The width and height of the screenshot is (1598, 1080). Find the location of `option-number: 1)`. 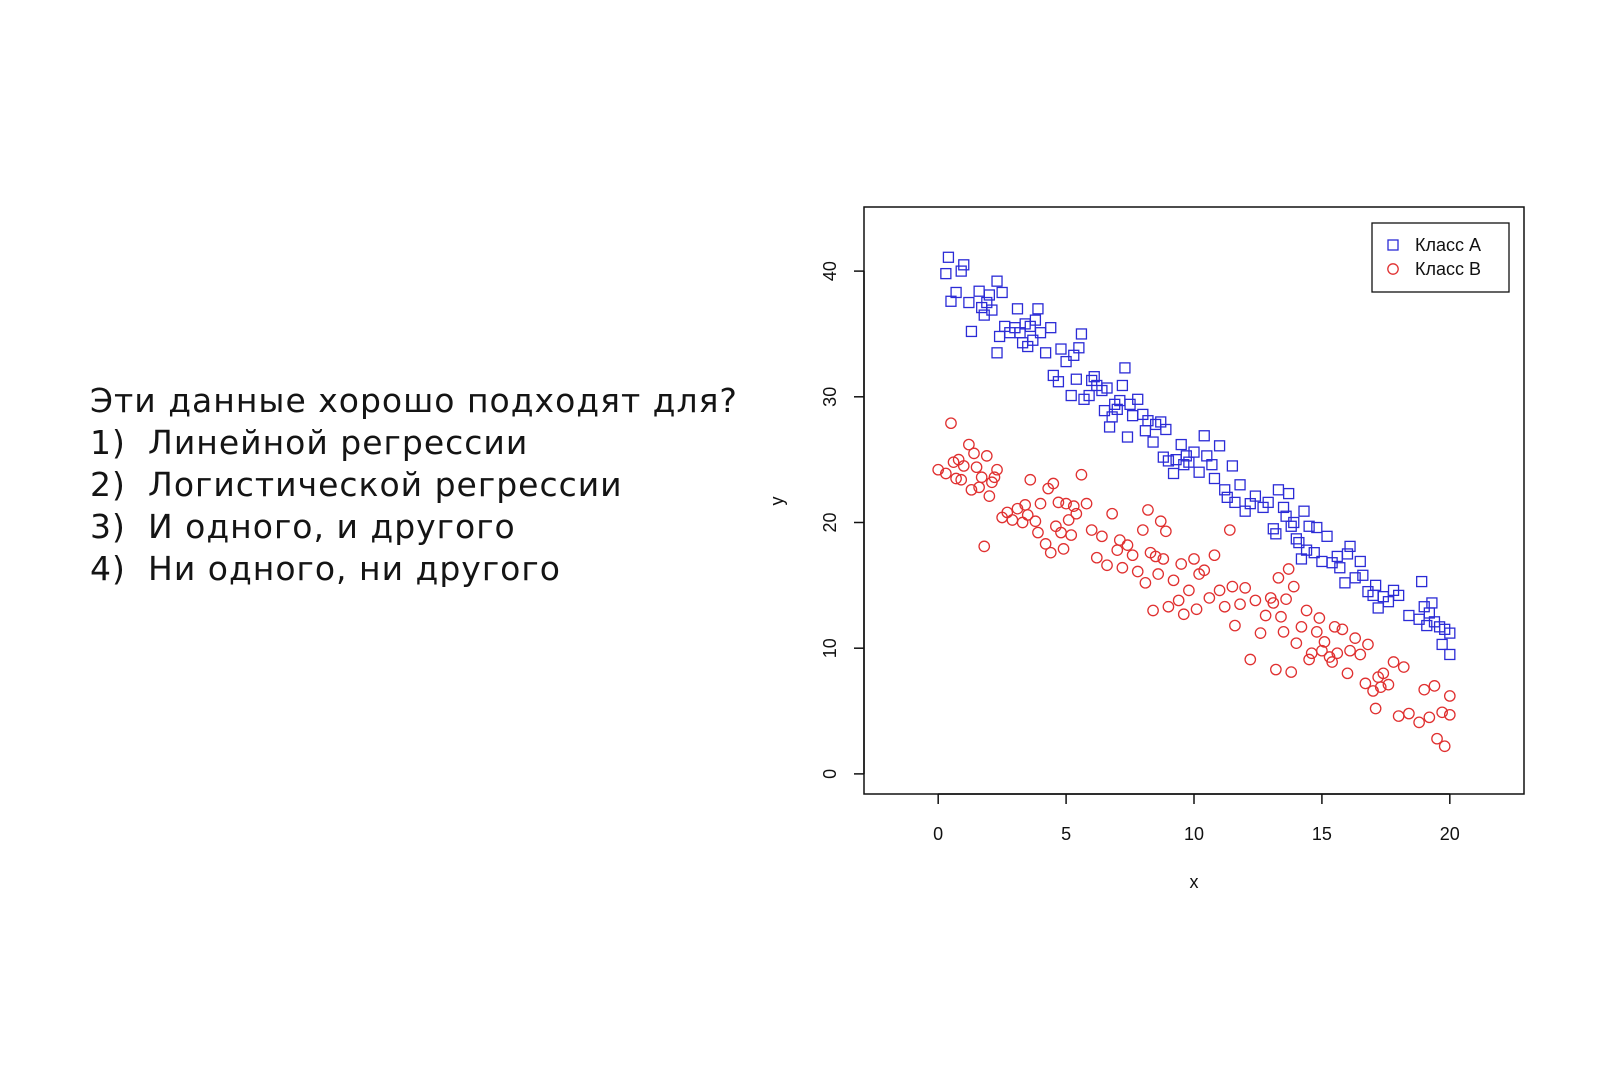

option-number: 1) is located at coordinates (108, 442).